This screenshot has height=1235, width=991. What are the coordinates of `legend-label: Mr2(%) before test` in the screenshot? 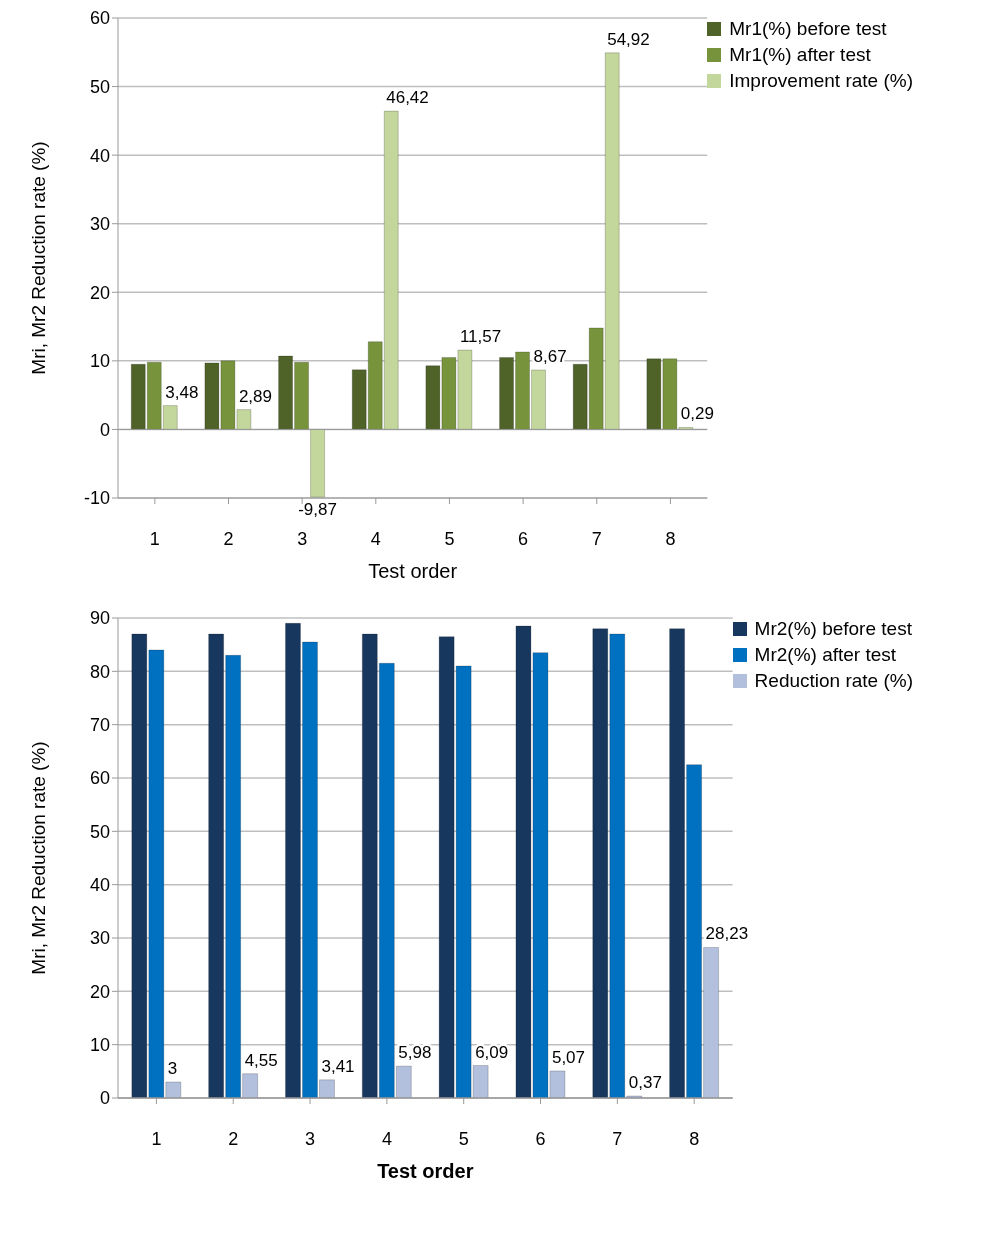 It's located at (833, 629).